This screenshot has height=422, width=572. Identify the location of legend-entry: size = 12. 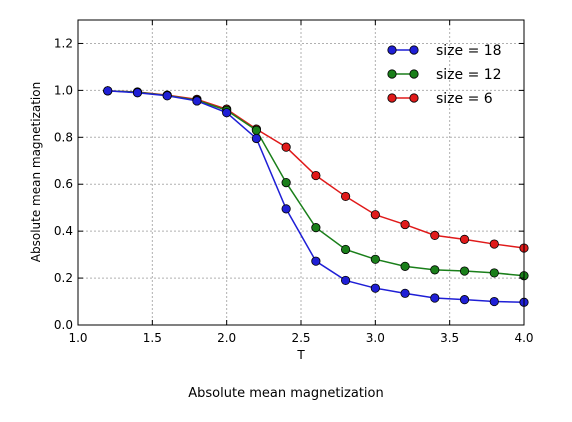
(444, 75).